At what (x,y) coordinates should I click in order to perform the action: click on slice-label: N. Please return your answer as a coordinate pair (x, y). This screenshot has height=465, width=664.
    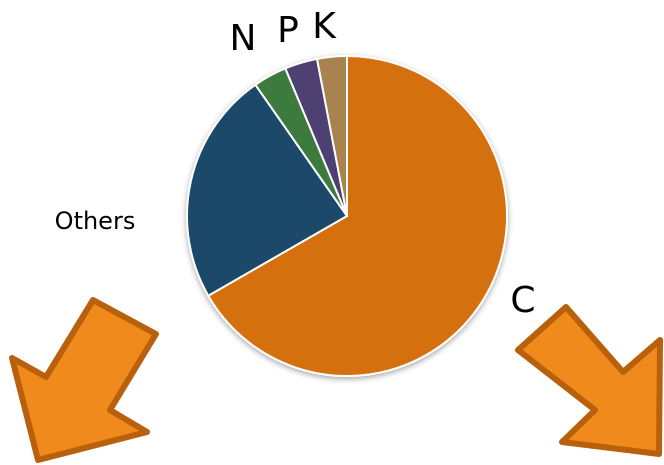
    Looking at the image, I should click on (243, 38).